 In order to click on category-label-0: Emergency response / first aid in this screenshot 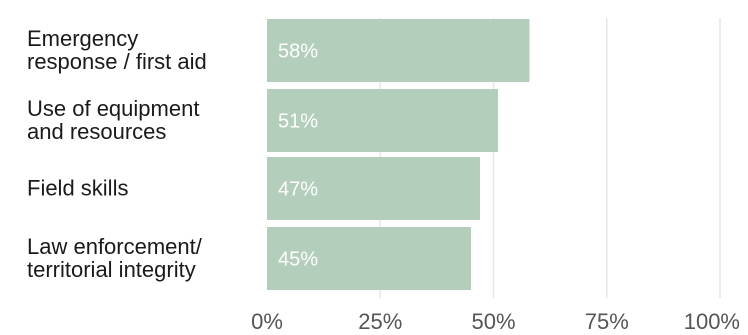, I will do `click(117, 50)`.